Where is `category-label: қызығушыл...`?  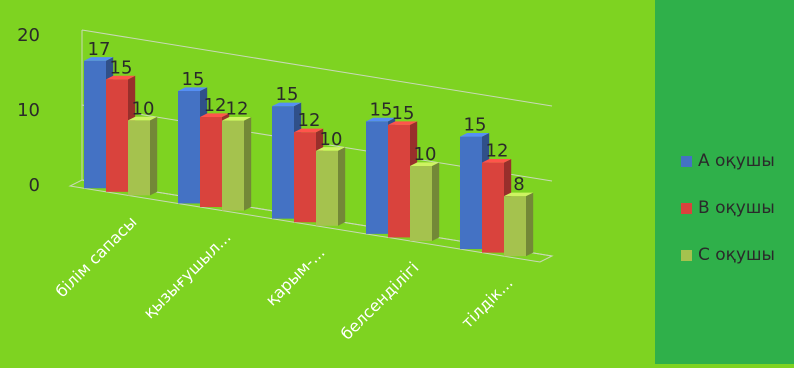 category-label: қызығушыл... is located at coordinates (187, 275).